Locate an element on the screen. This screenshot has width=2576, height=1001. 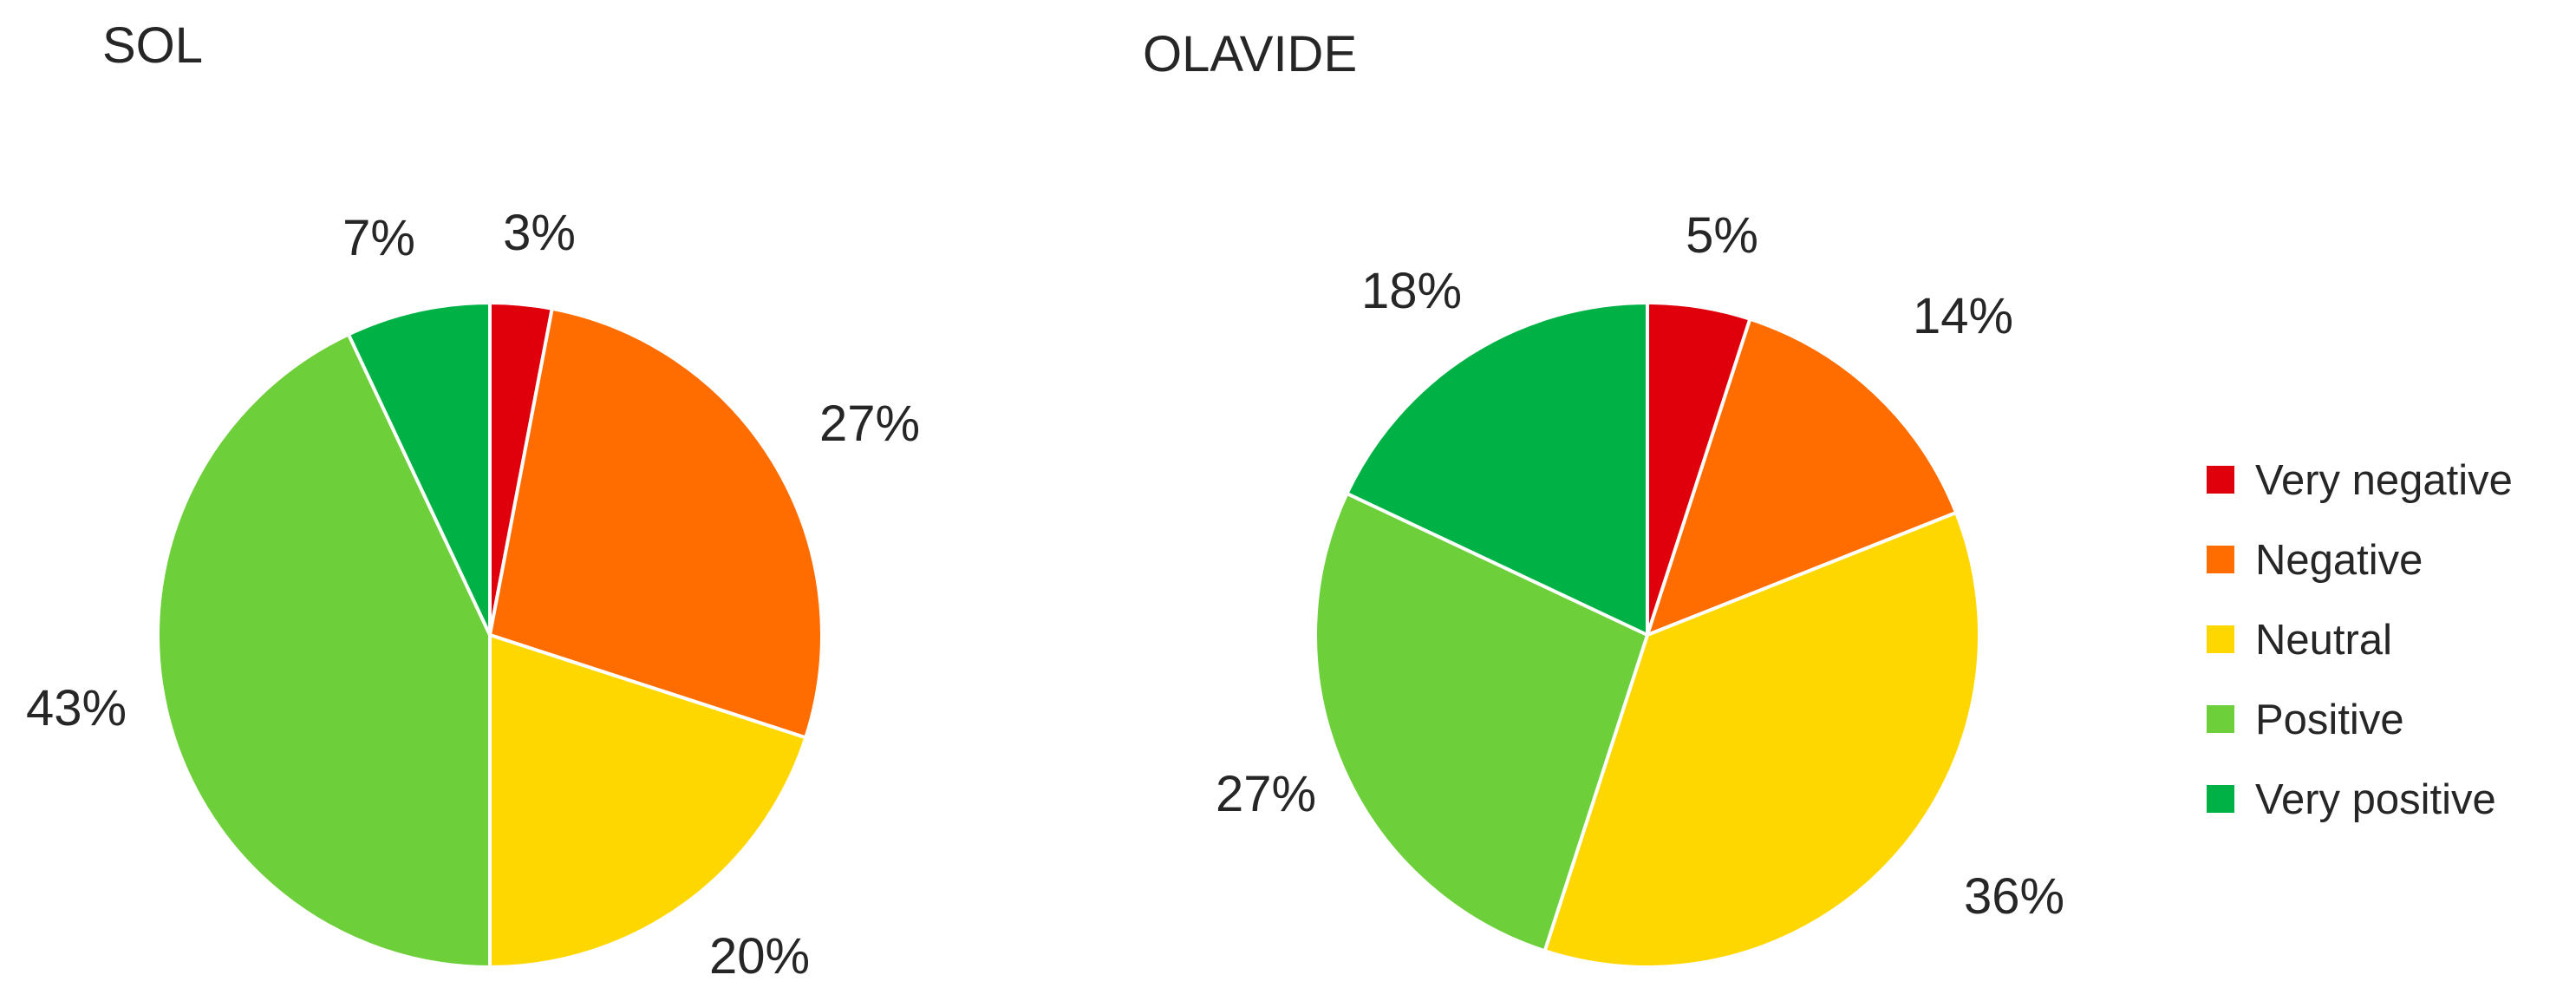
chart-title-olavide: OLAVIDE is located at coordinates (1250, 54).